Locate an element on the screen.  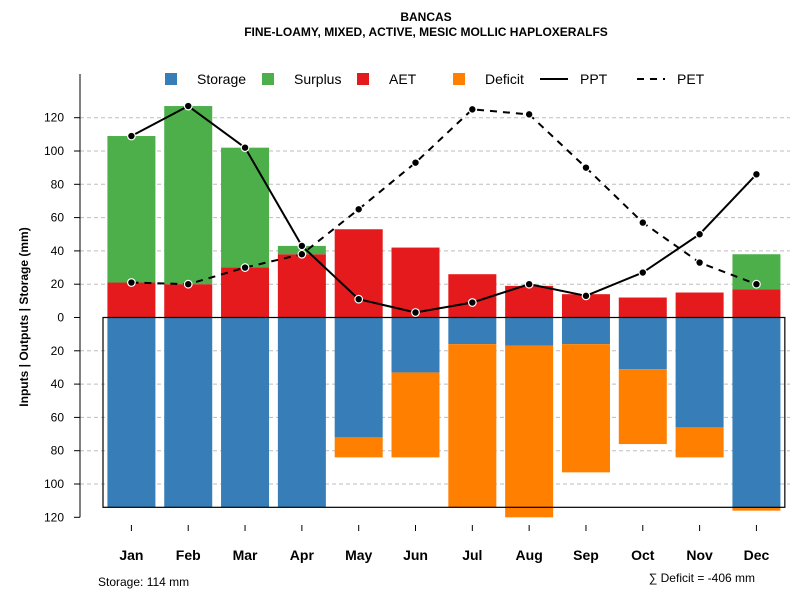
x-tick-label: Sep is located at coordinates (586, 555).